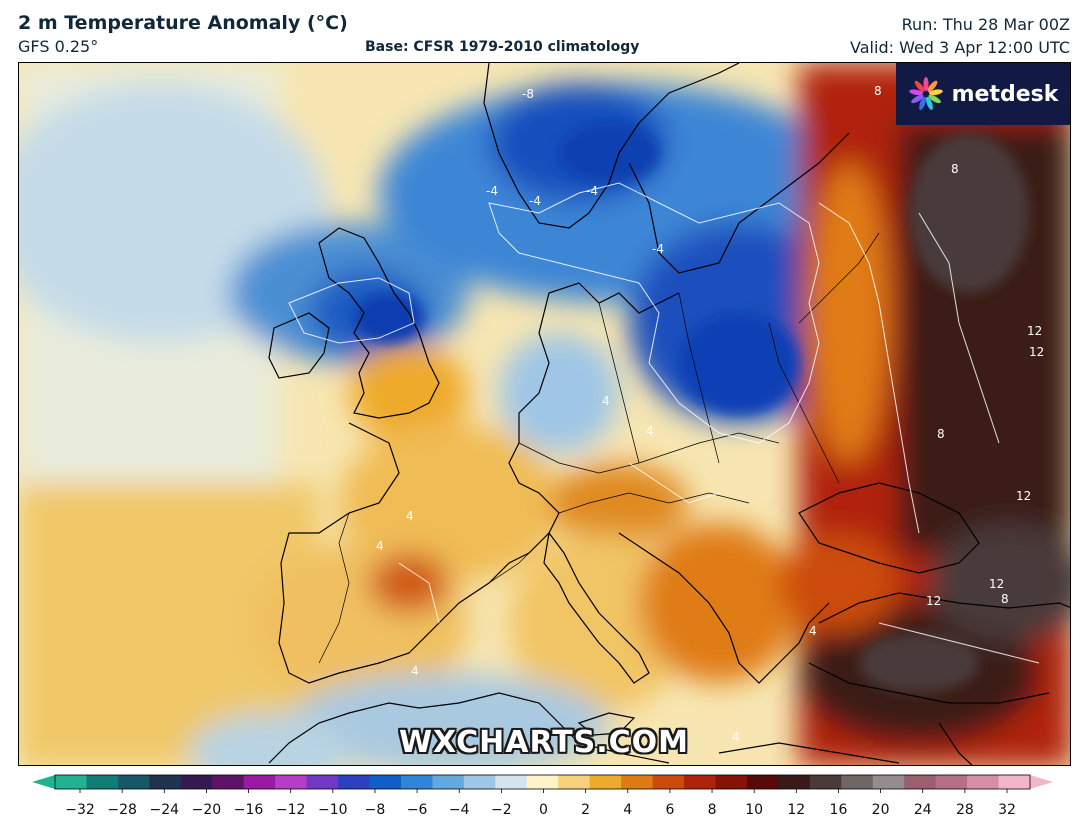 This screenshot has width=1088, height=833. What do you see at coordinates (960, 47) in the screenshot?
I see `valid-label: Valid: Wed 3 Apr 12:00 UTC` at bounding box center [960, 47].